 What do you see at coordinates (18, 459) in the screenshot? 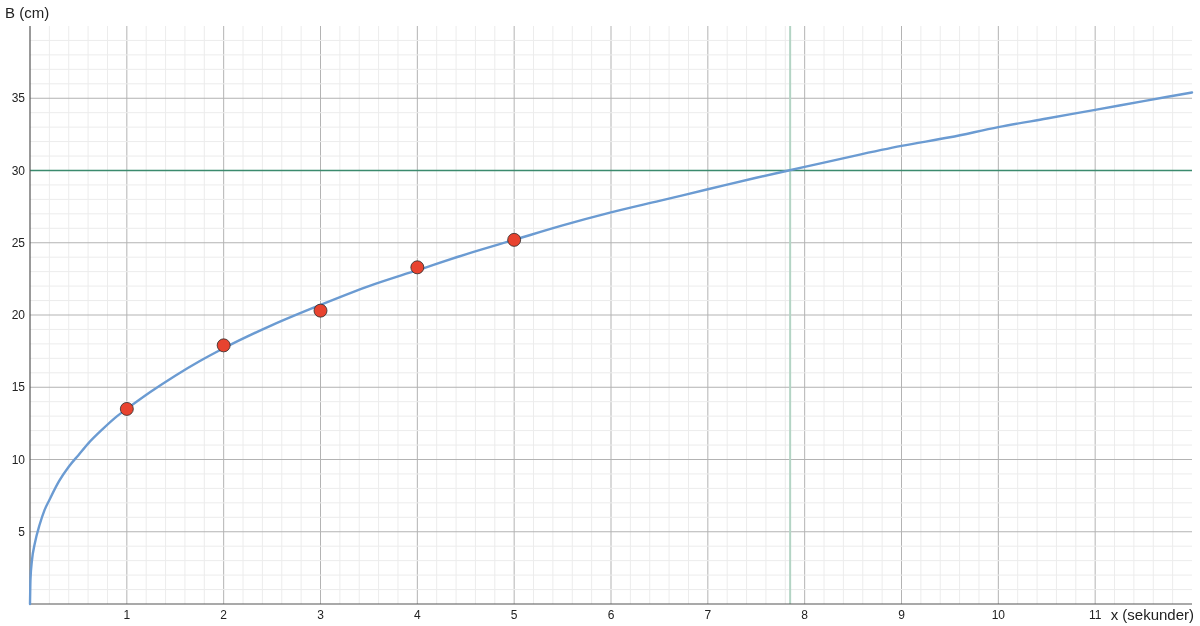
I see `y-tick-label: 10` at bounding box center [18, 459].